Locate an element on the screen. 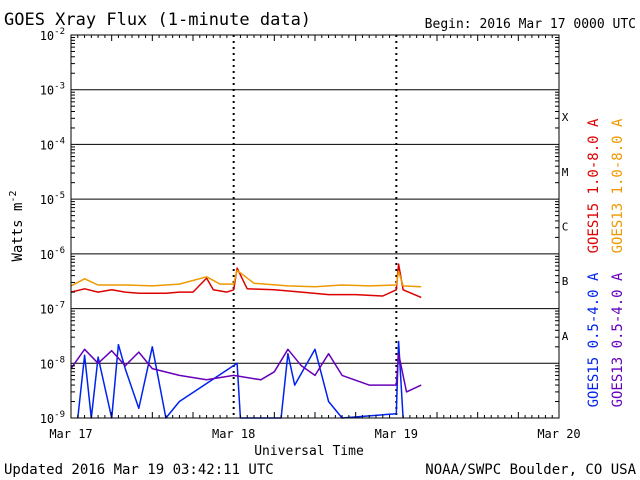  legend-label: GOES13 1.0-8.0 A is located at coordinates (618, 185).